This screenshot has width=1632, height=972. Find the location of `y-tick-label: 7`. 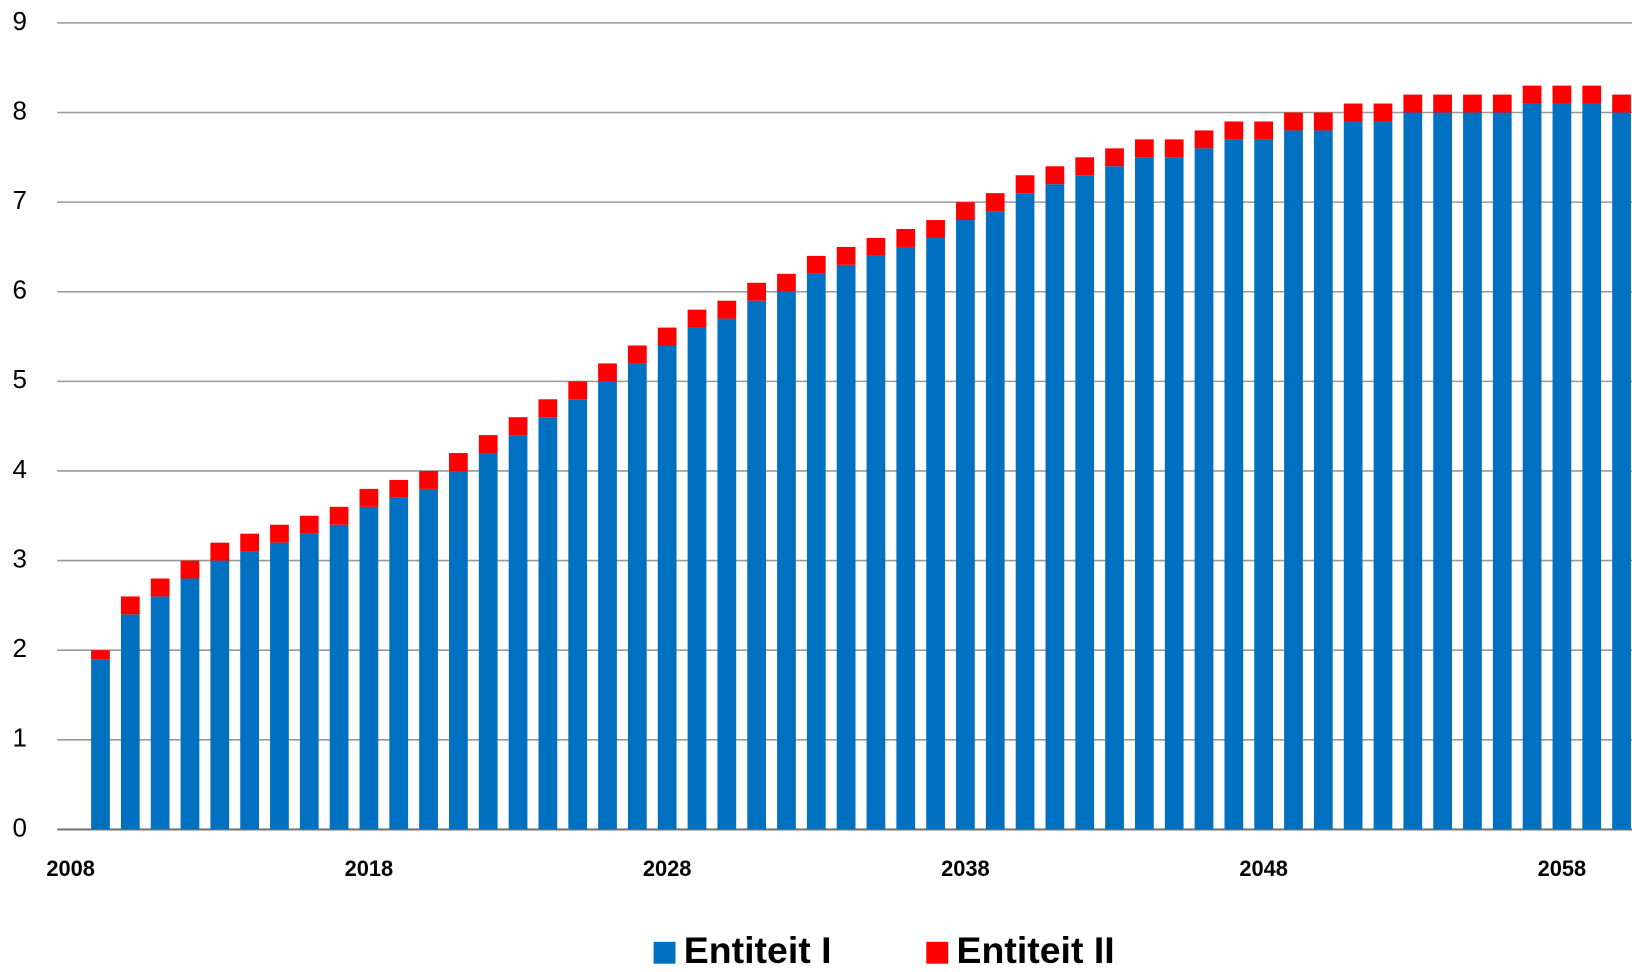

y-tick-label: 7 is located at coordinates (19, 200).